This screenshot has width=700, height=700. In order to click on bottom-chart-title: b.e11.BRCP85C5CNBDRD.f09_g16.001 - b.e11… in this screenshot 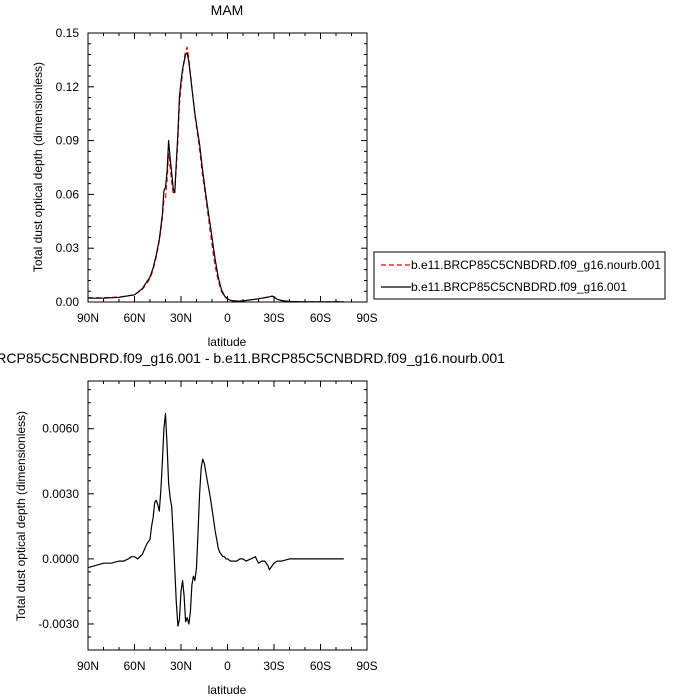, I will do `click(252, 358)`.